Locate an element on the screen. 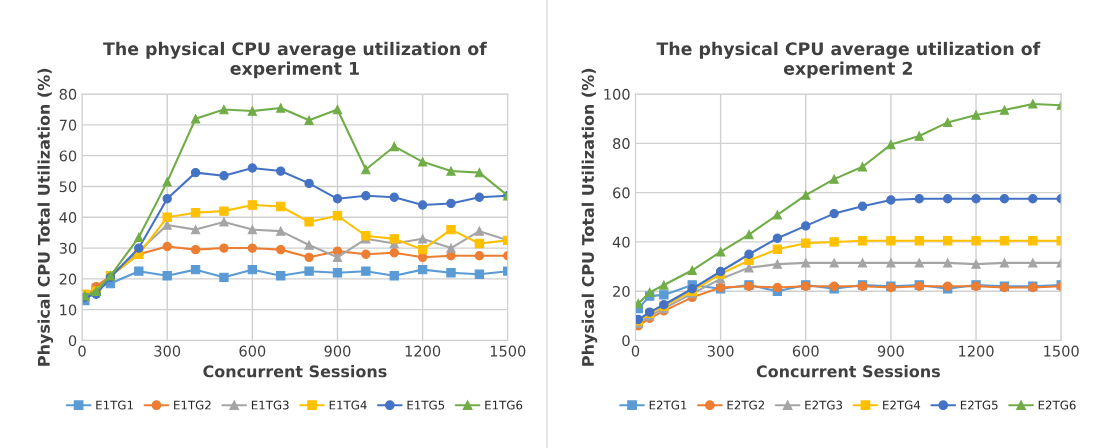 This screenshot has width=1094, height=448. legend-label: E1TG5 is located at coordinates (426, 405).